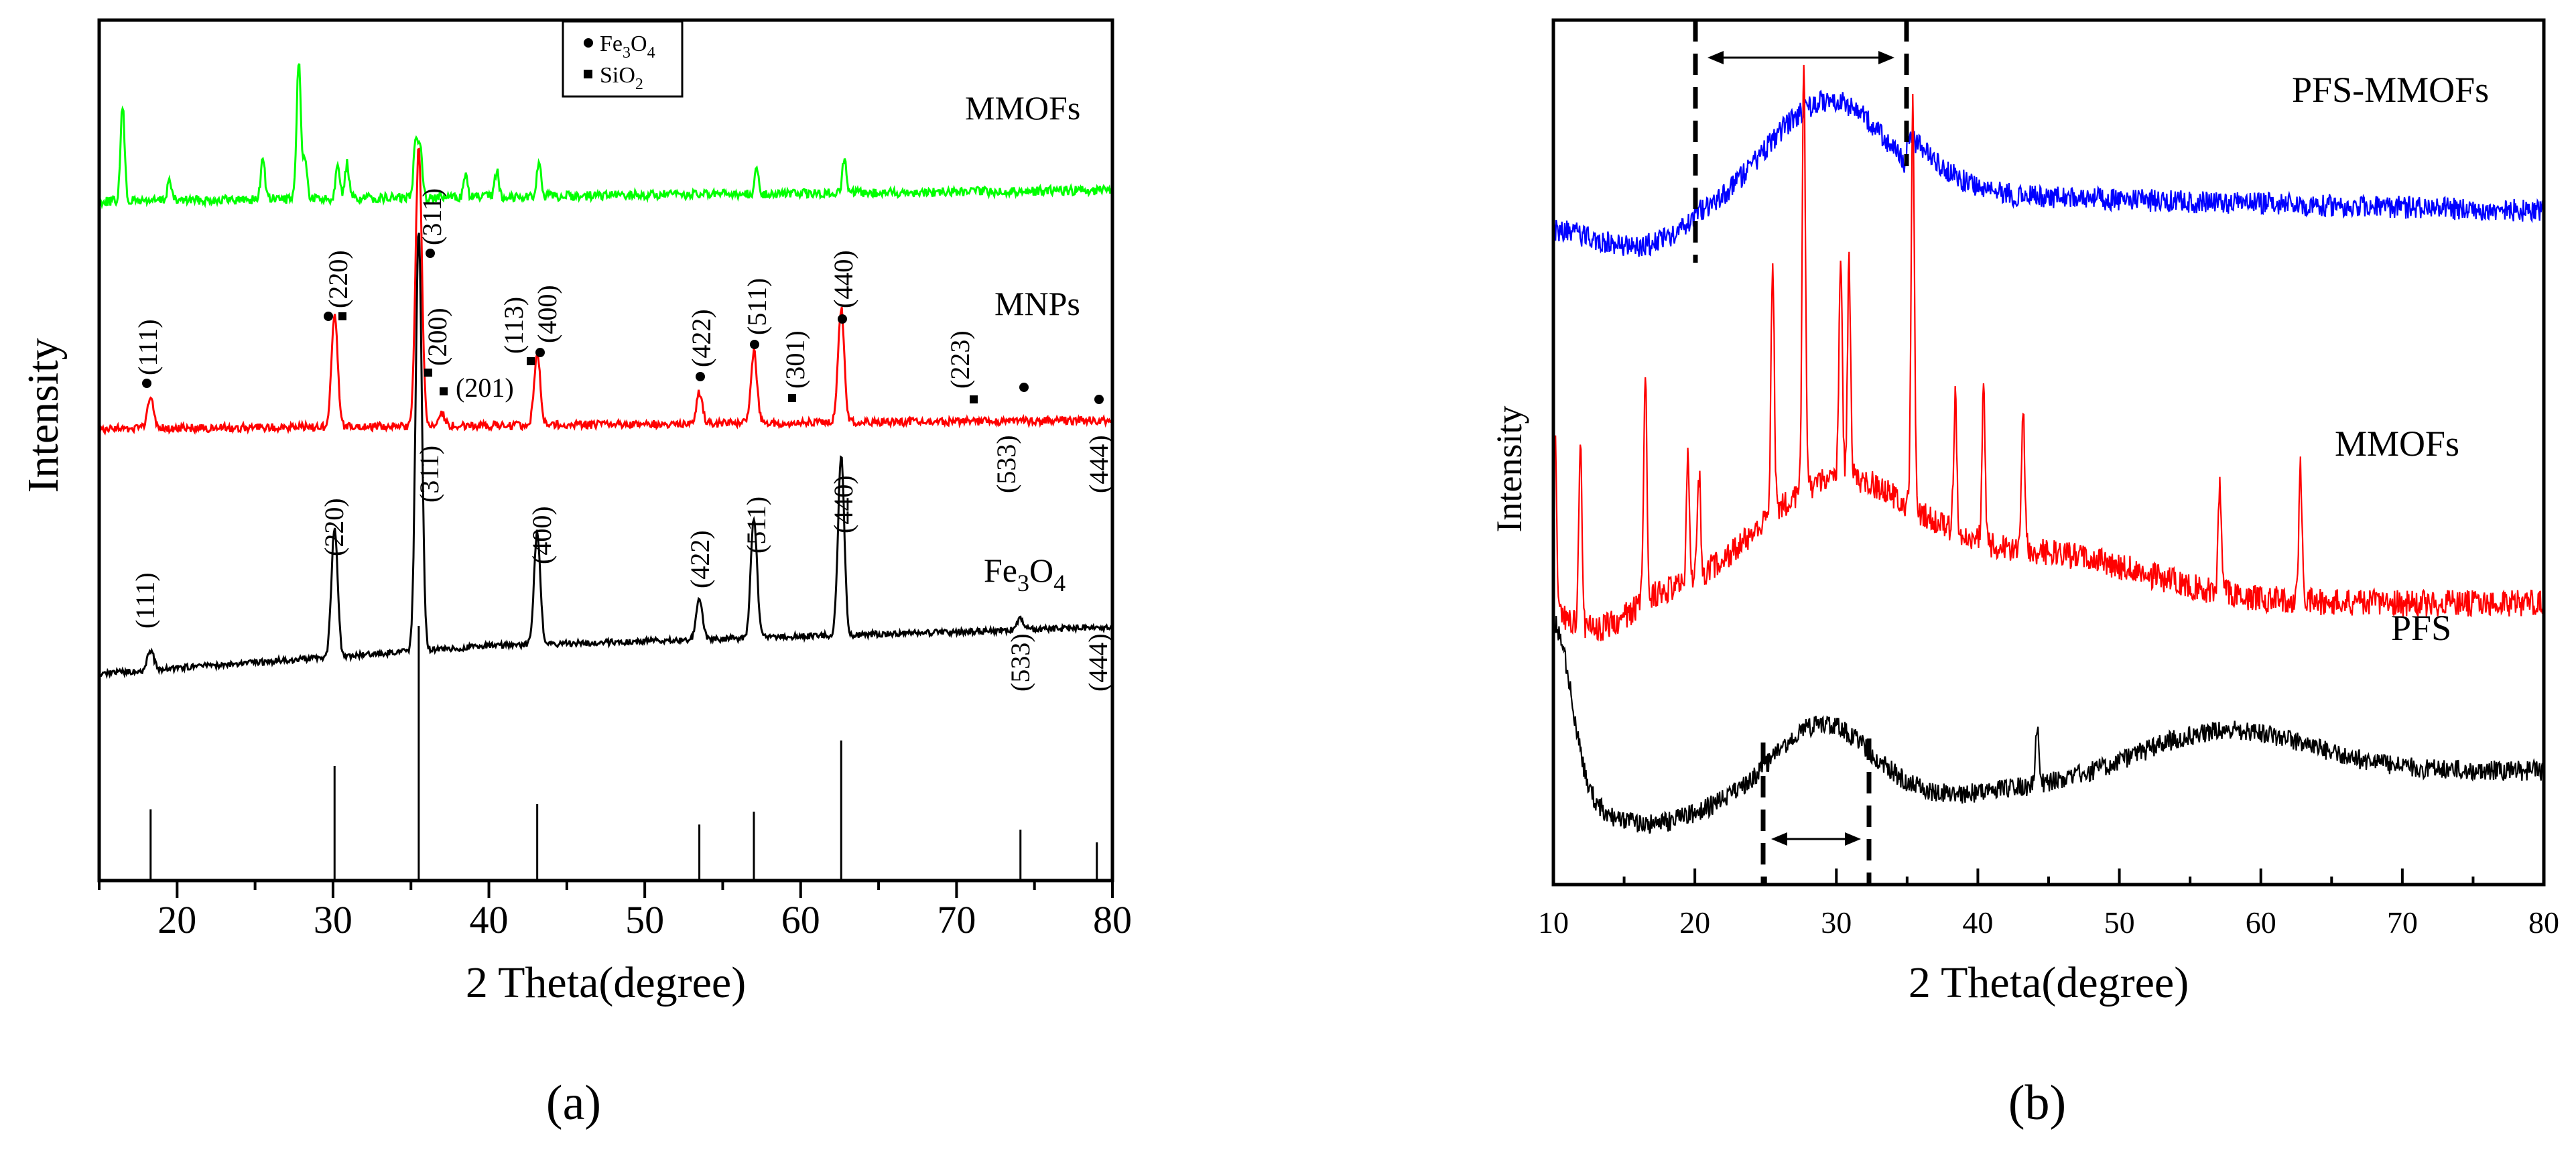  I want to click on legend-sio2-label: SiO2, so click(621, 78).